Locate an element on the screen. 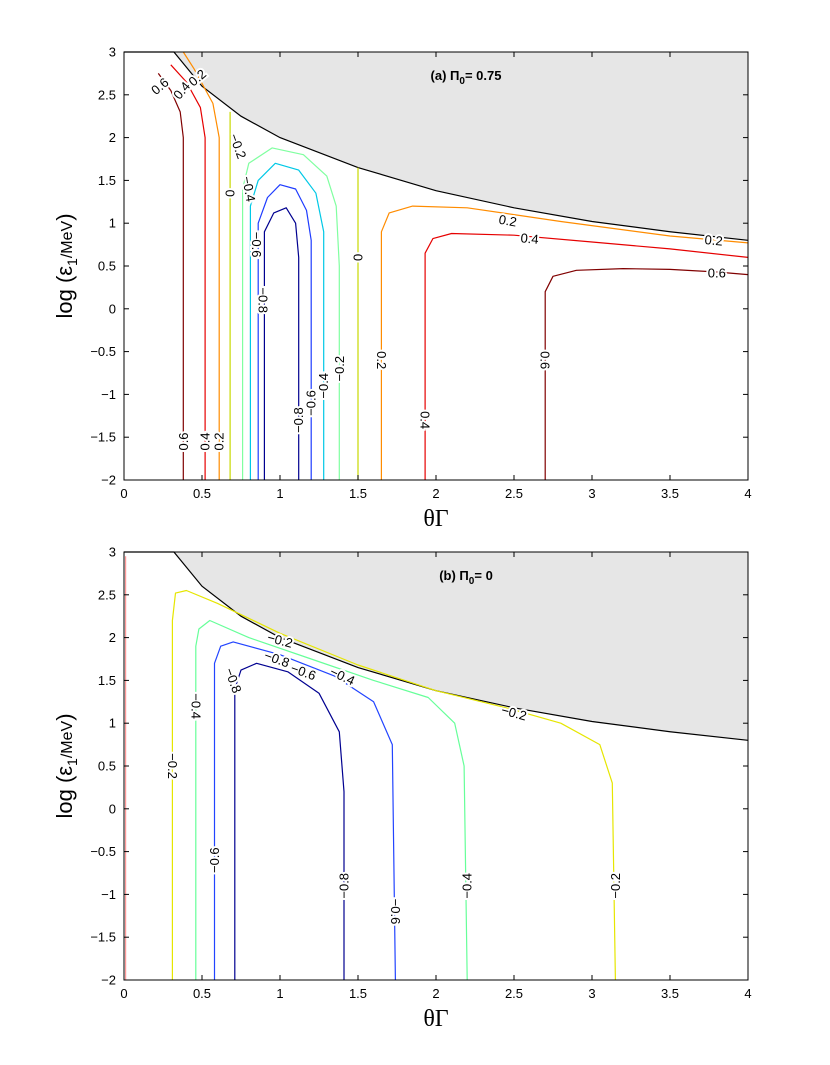 This screenshot has height=1065, width=830. panel-title: (b) Π0= 0 is located at coordinates (466, 577).